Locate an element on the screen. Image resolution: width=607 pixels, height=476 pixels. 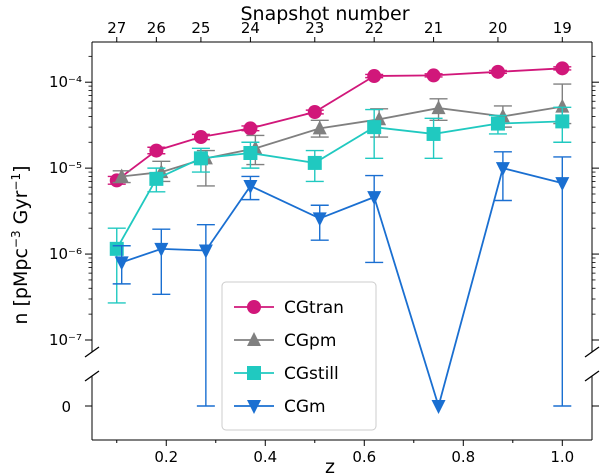
legend-entry: CGstill is located at coordinates (286, 374).